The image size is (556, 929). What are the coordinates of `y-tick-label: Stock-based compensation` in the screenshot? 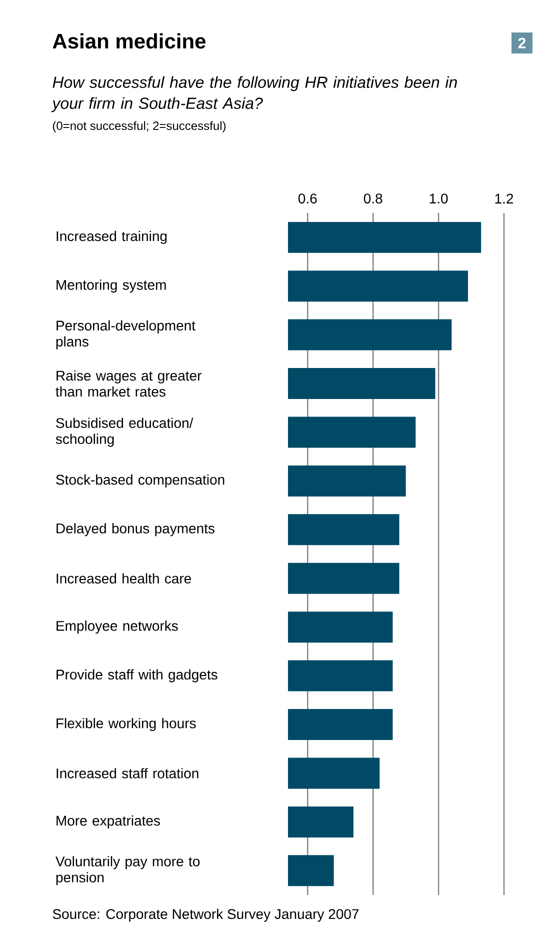 It's located at (140, 481).